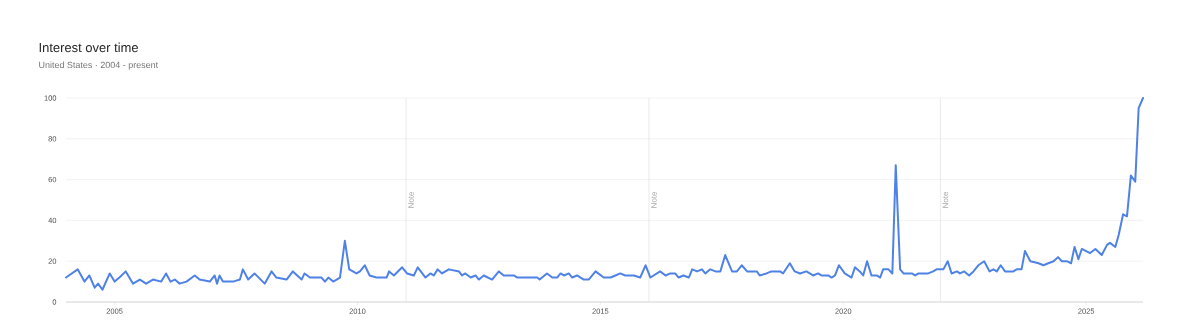 This screenshot has height=326, width=1200. I want to click on chart-subtitle: United States · 2004 - present, so click(99, 65).